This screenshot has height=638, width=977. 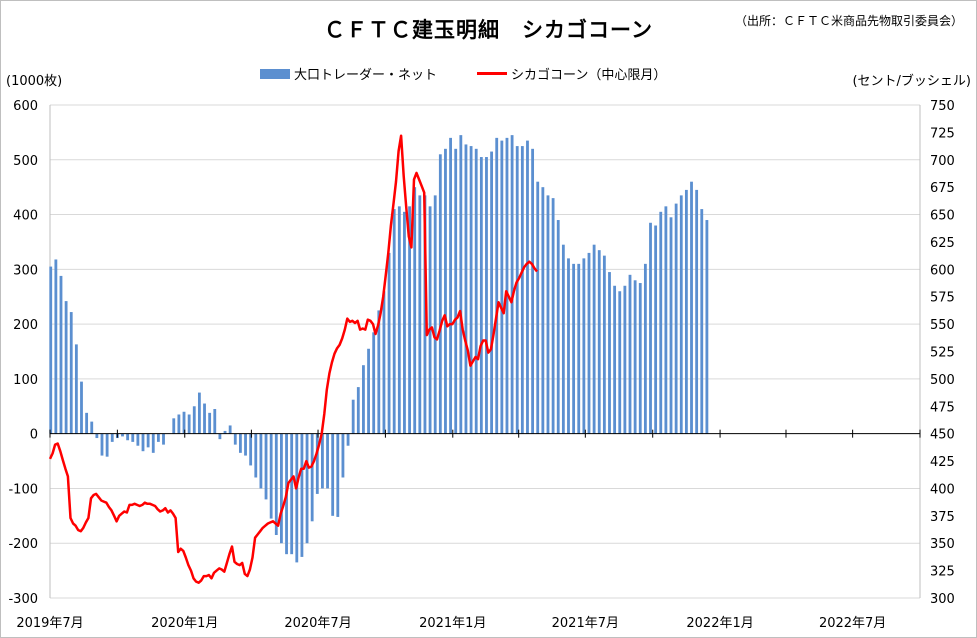 What do you see at coordinates (942, 188) in the screenshot?
I see `y-right-tick-label: 675` at bounding box center [942, 188].